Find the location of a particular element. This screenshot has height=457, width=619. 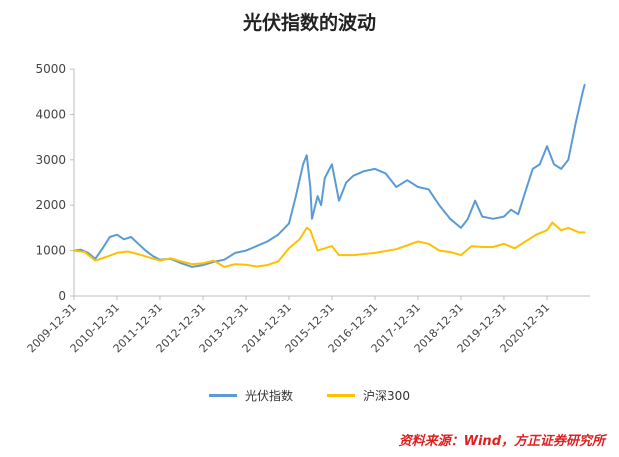

source-note: 资料来源：Wind，方正证券研究所 is located at coordinates (501, 441).